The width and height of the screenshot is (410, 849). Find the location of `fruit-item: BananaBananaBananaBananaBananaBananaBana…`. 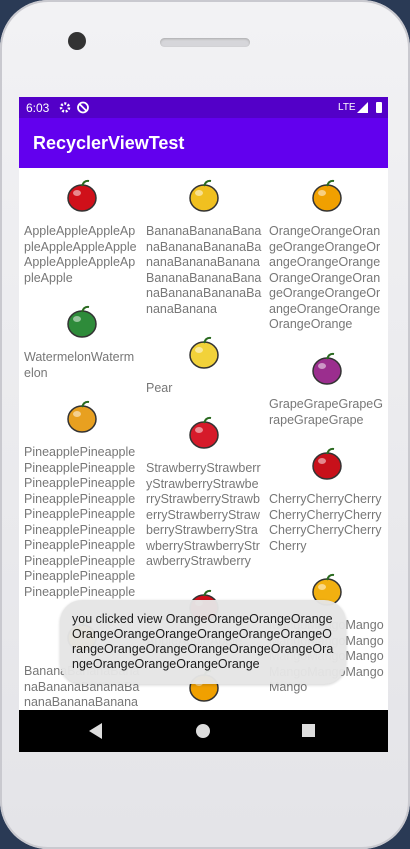

fruit-item: BananaBananaBananaBananaBananaBananaBana… is located at coordinates (204, 246).